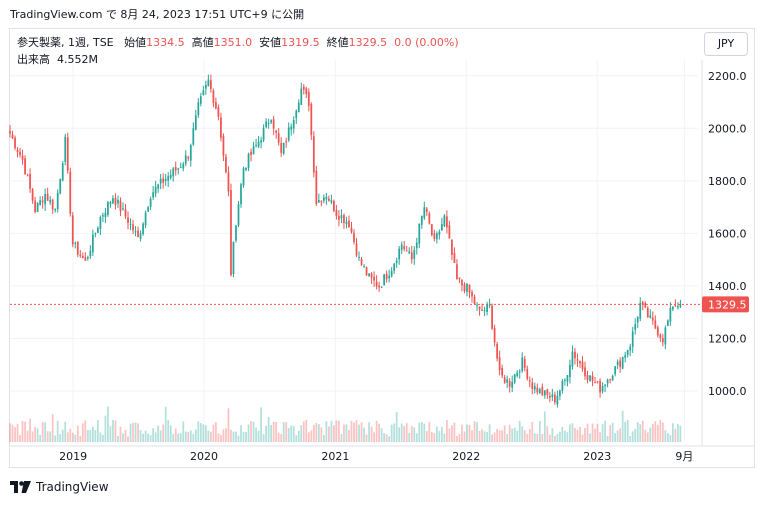 The image size is (765, 506). Describe the element at coordinates (59, 487) in the screenshot. I see `footer-branding: TradingView` at that location.